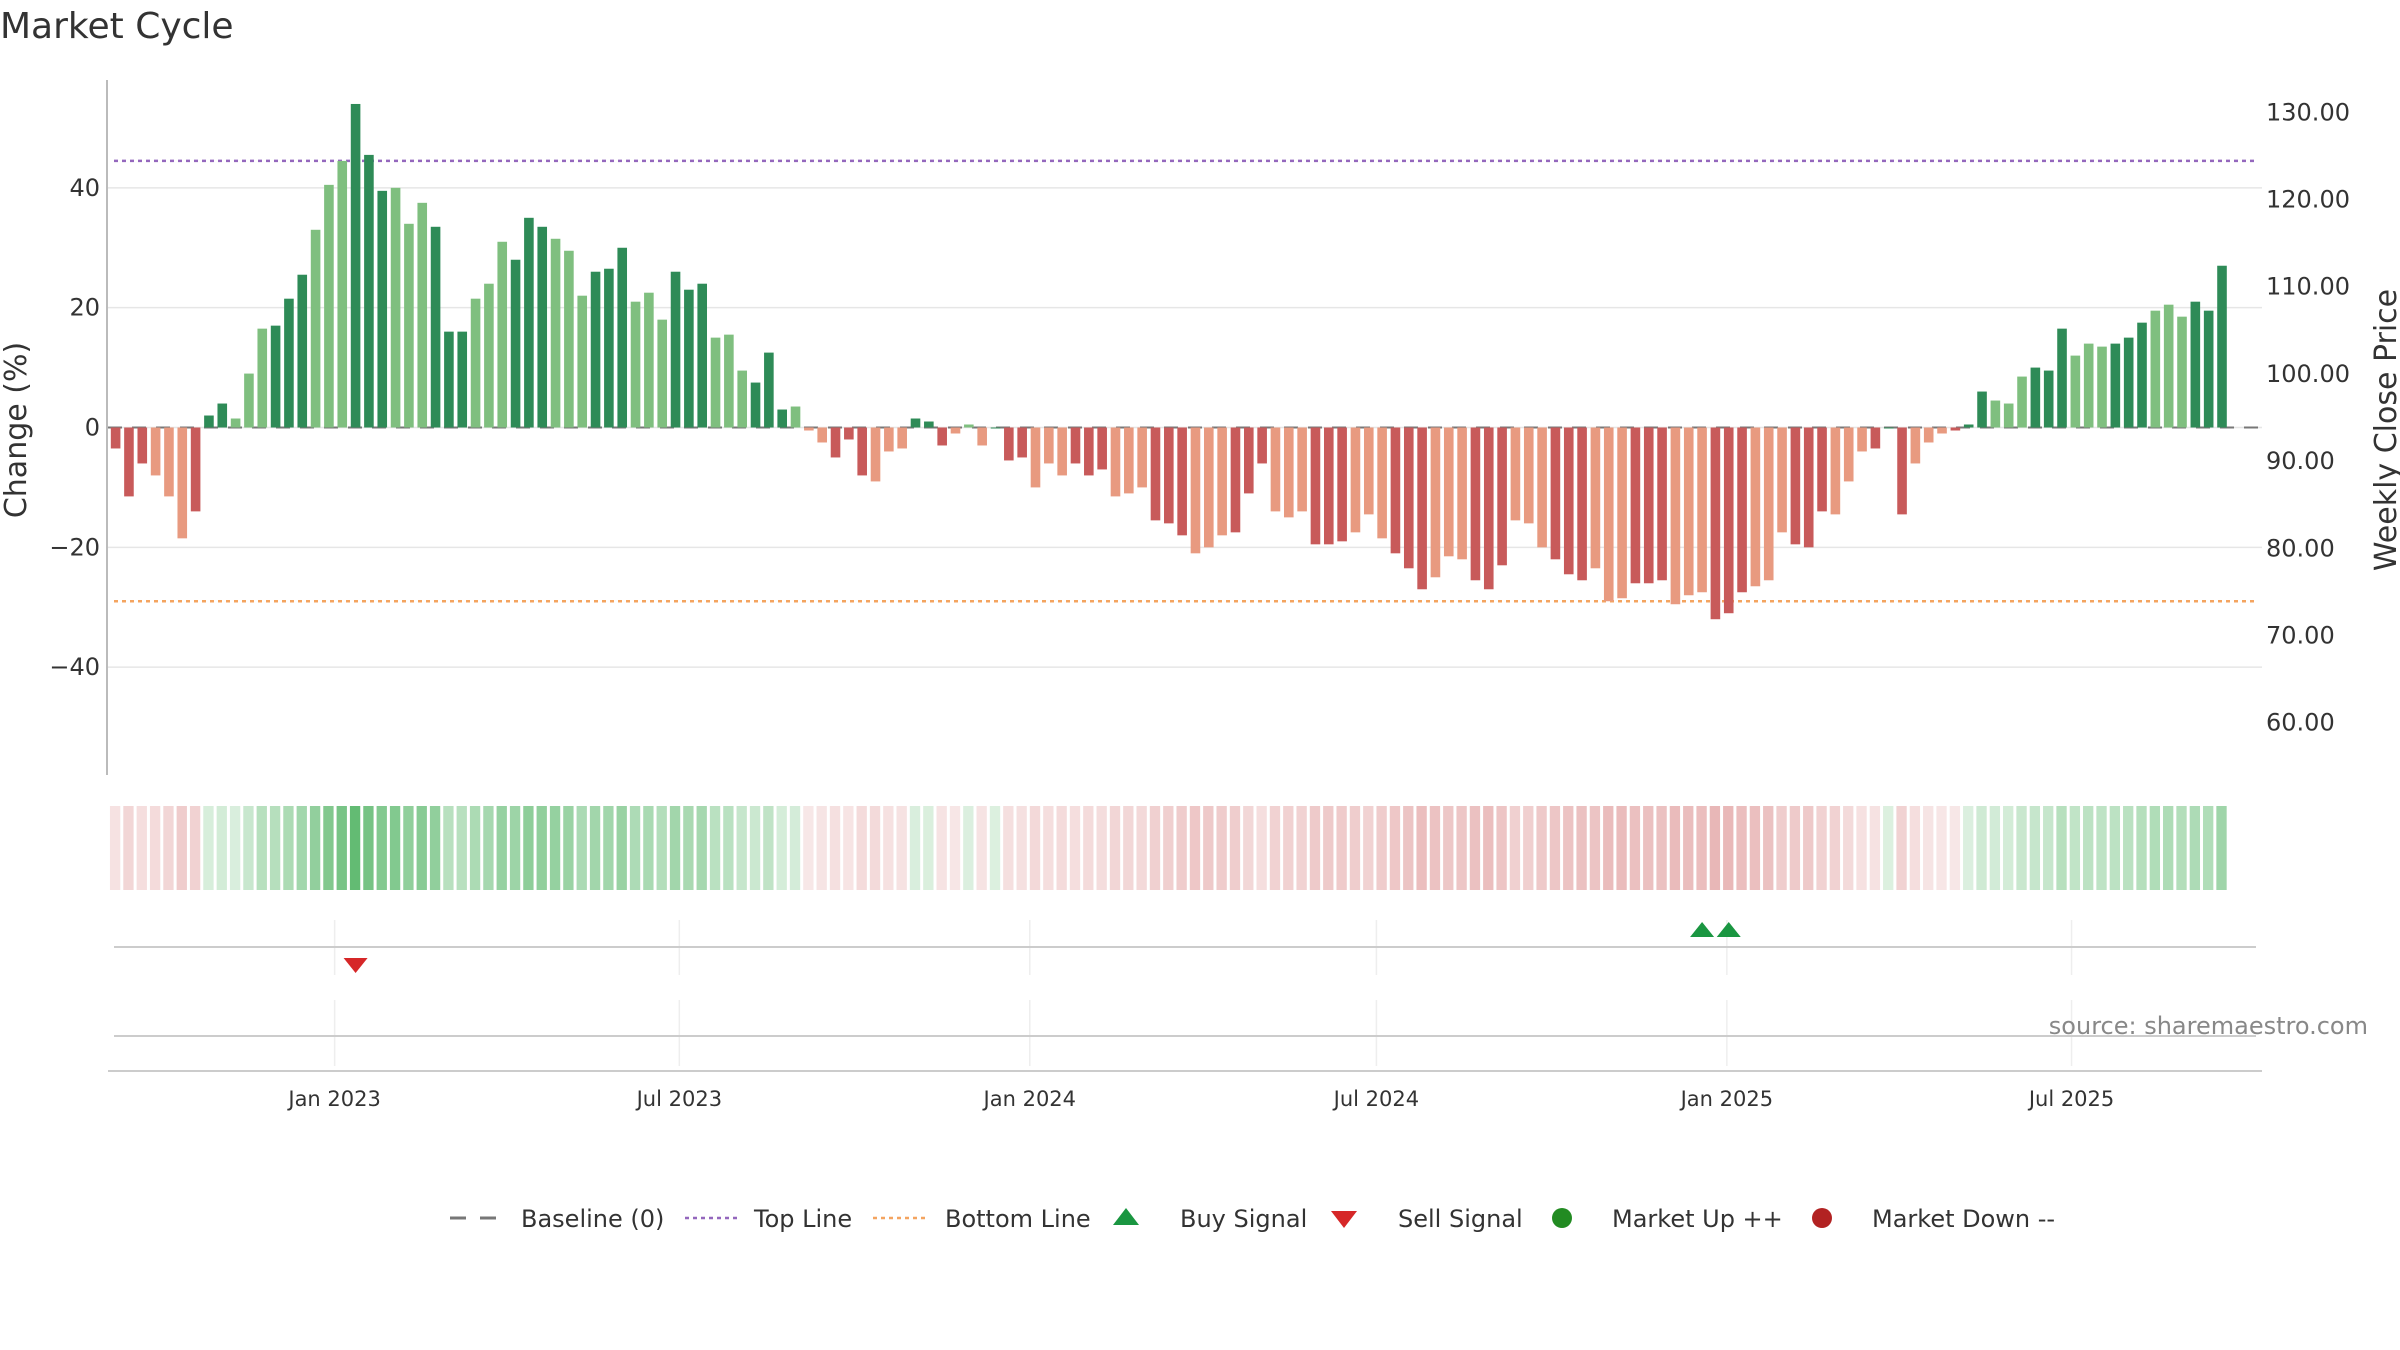  Describe the element at coordinates (92, 428) in the screenshot. I see `y-tick-label: 0` at that location.